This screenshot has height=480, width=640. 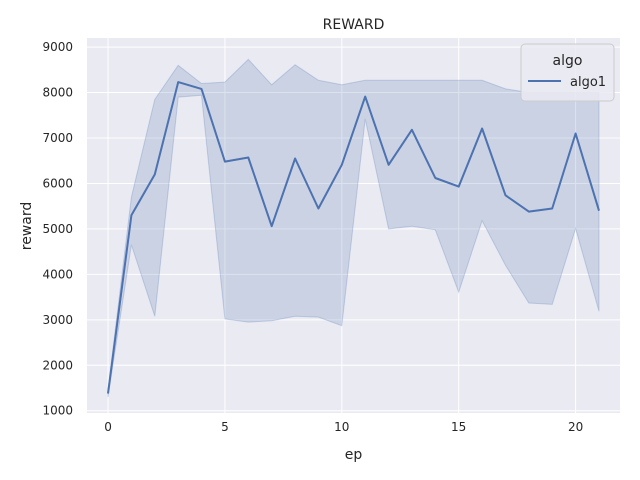 I want to click on y-tick-labels: 1000 2000 3000 4000 5000 6000 7000 8000 9000, so click(x=57, y=229).